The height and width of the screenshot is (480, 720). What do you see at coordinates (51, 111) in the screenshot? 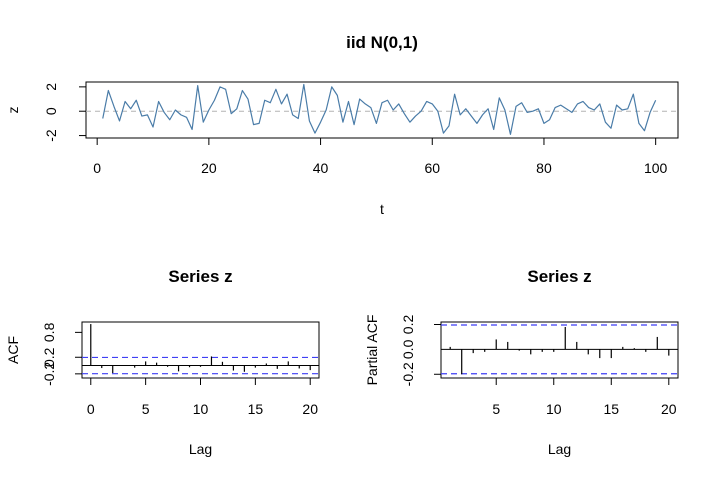
I see `y-tick-label: 0` at bounding box center [51, 111].